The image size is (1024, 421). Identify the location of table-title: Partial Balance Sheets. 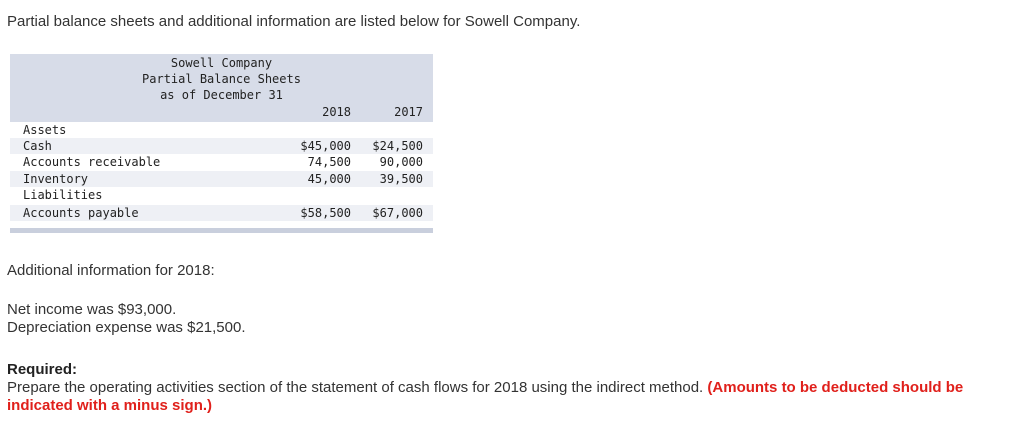
(221, 79).